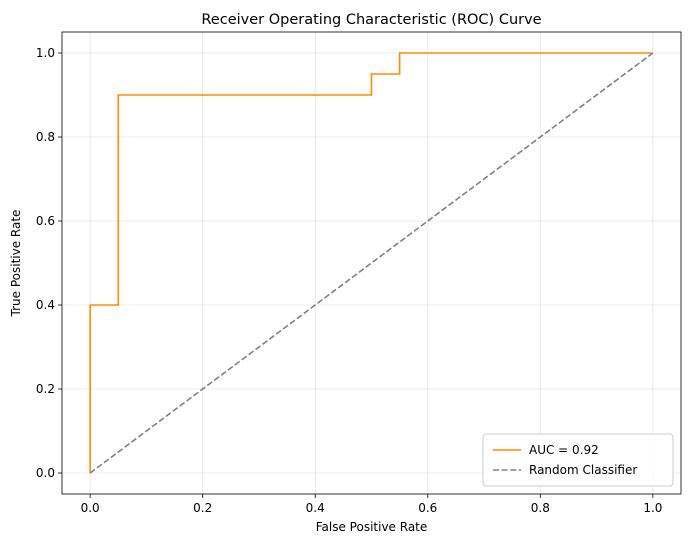 The image size is (691, 547). Describe the element at coordinates (427, 508) in the screenshot. I see `x-tick-label: 0.6` at that location.